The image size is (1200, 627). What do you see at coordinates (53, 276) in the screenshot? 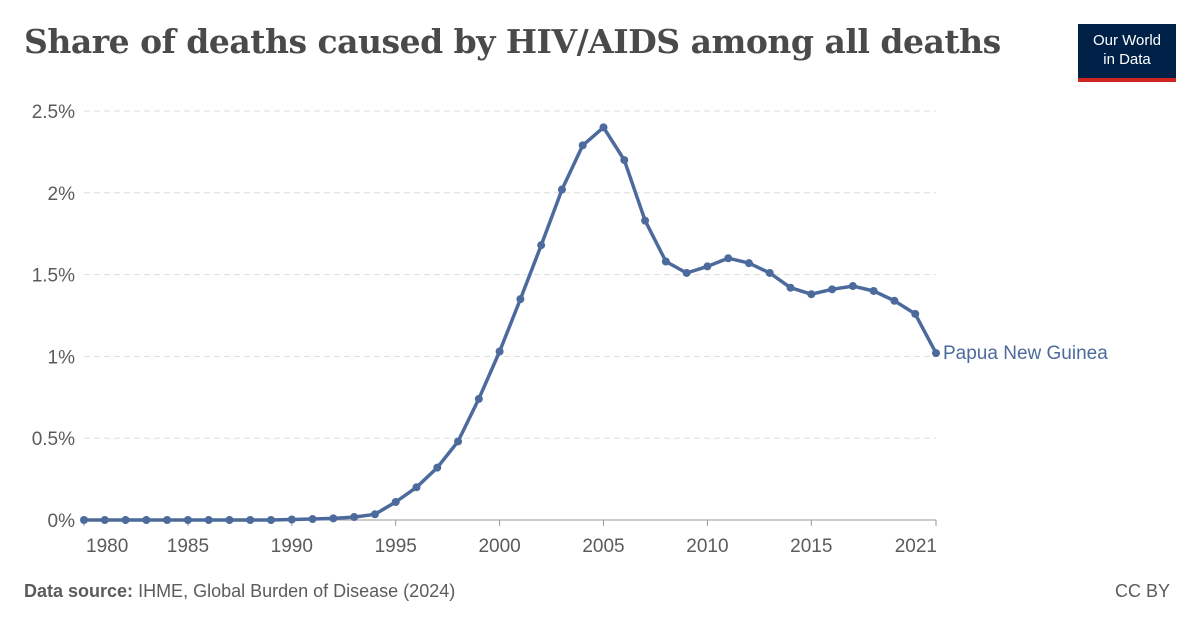
I see `y-tick-label: 1.5%` at bounding box center [53, 276].